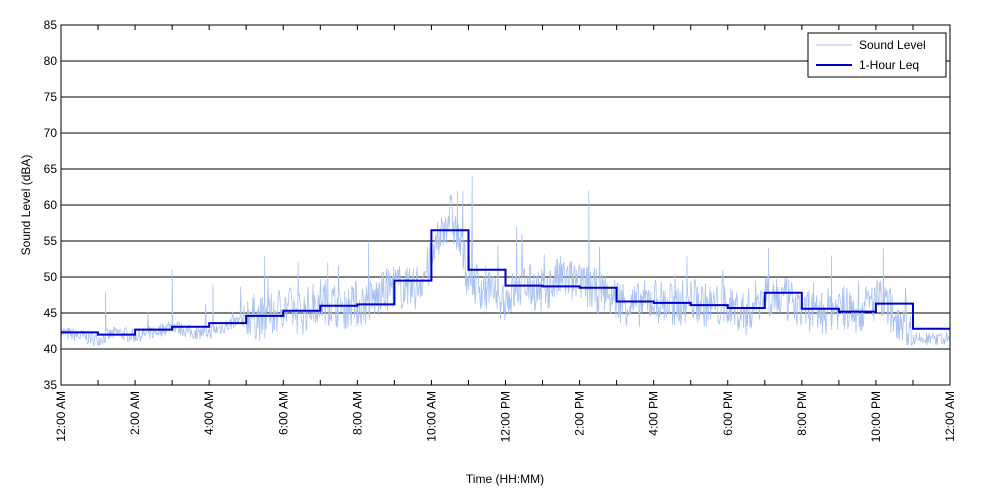  Describe the element at coordinates (431, 416) in the screenshot. I see `x-tick-label: 10:00 AM` at that location.